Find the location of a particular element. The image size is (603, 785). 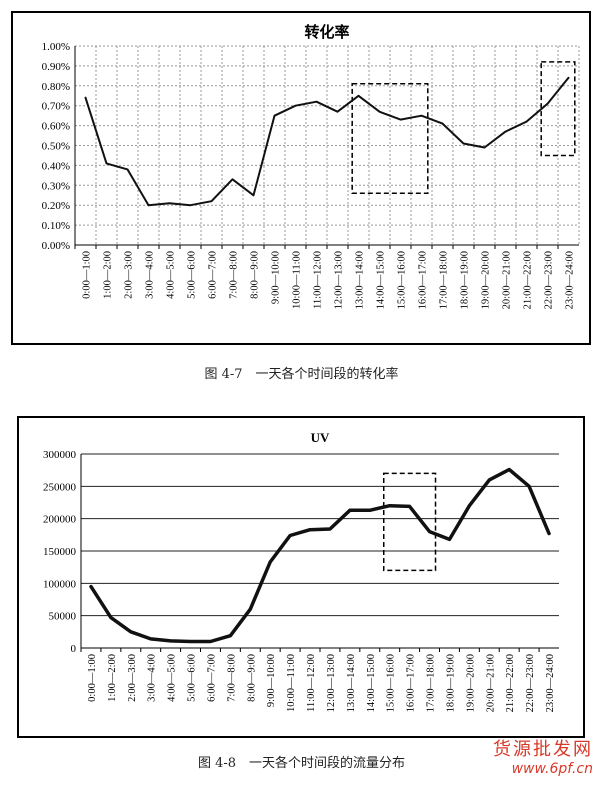

x-tick-label: 20:00—21:00 is located at coordinates (490, 683).